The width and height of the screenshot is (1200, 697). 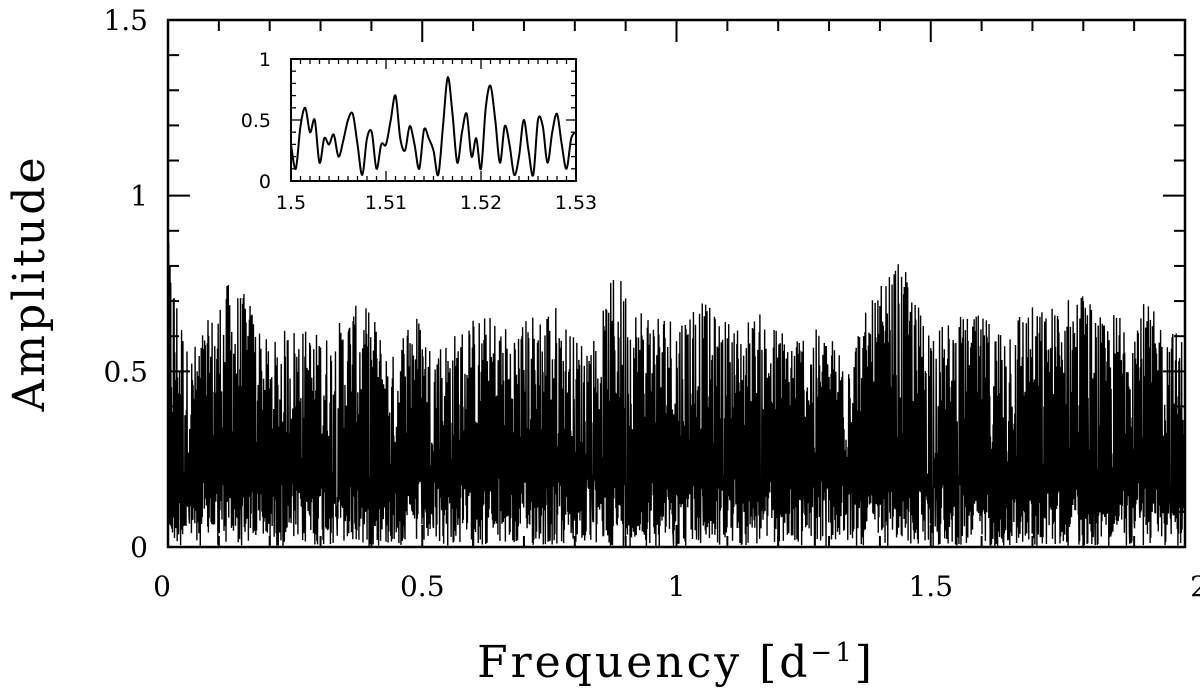 I want to click on main-x-tick-labels: 0 0.5 1 1.5 2, so click(x=676, y=586).